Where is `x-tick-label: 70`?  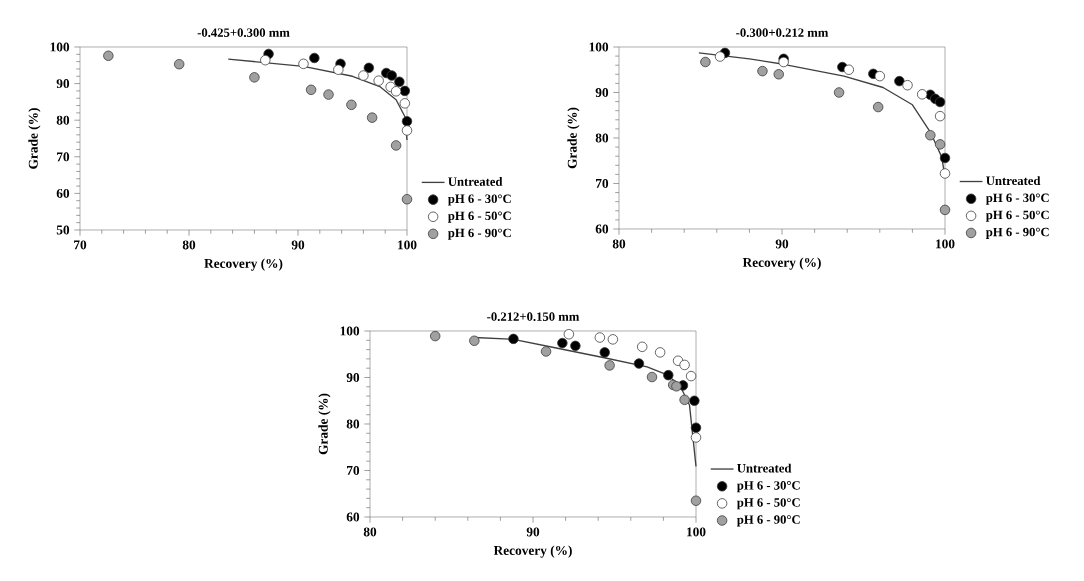 x-tick-label: 70 is located at coordinates (80, 245).